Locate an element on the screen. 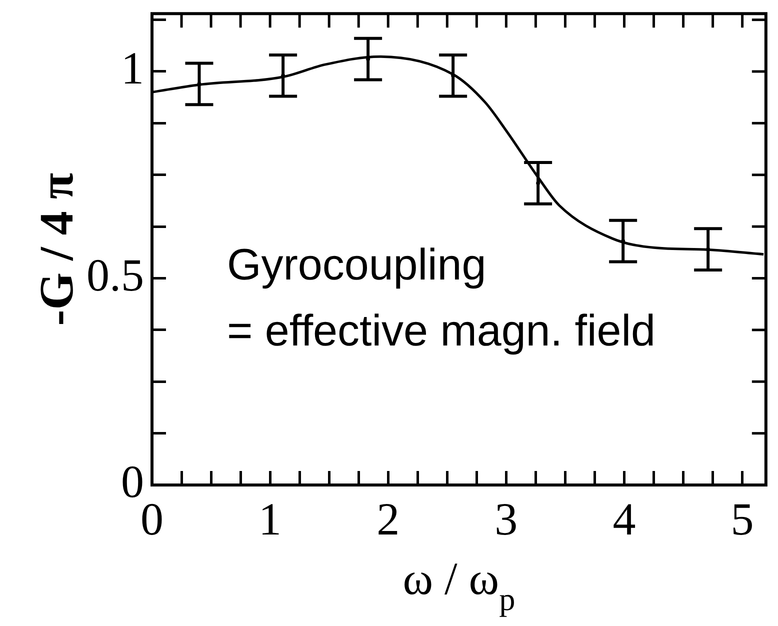 Image resolution: width=778 pixels, height=626 pixels. x-tick-label: 5 is located at coordinates (742, 519).